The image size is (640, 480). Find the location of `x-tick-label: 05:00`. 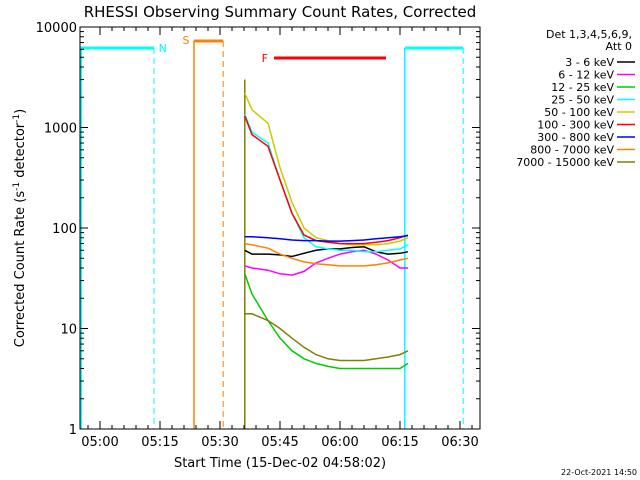

x-tick-label: 05:00 is located at coordinates (99, 442).